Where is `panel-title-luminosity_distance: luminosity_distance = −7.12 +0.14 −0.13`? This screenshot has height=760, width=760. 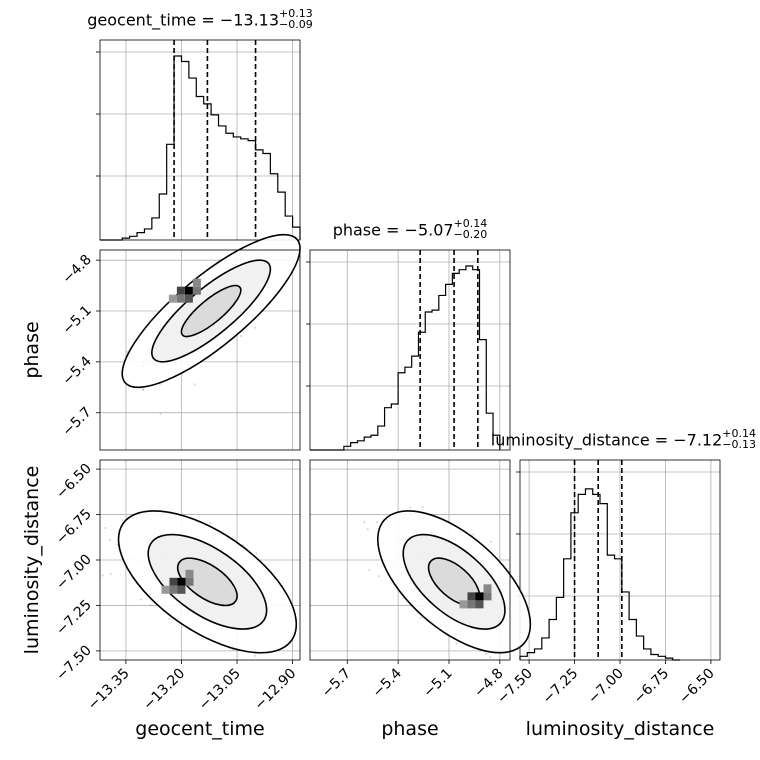
panel-title-luminosity_distance: luminosity_distance = −7.12 +0.14 −0.13 is located at coordinates (623, 440).